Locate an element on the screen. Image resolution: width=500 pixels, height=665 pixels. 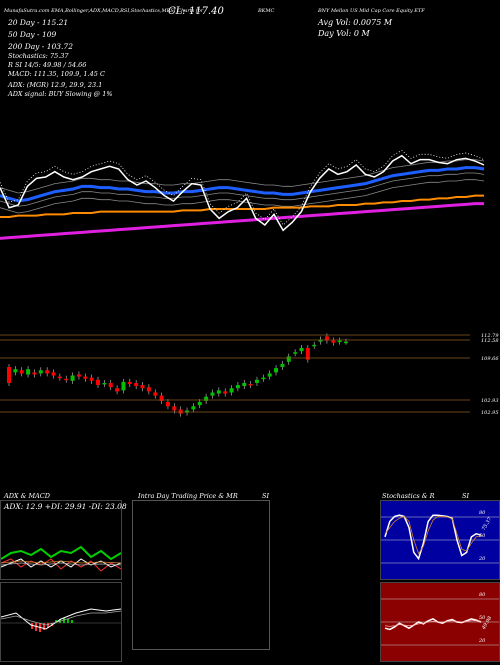
ema-20-line is located at coordinates (242, 184).